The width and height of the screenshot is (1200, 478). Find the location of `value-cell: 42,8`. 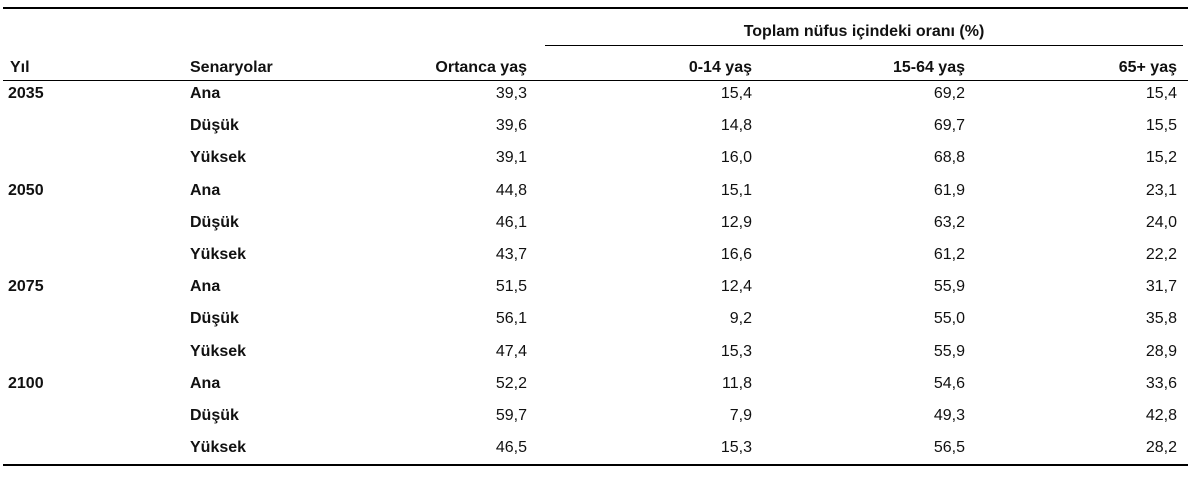

value-cell: 42,8 is located at coordinates (1161, 415).